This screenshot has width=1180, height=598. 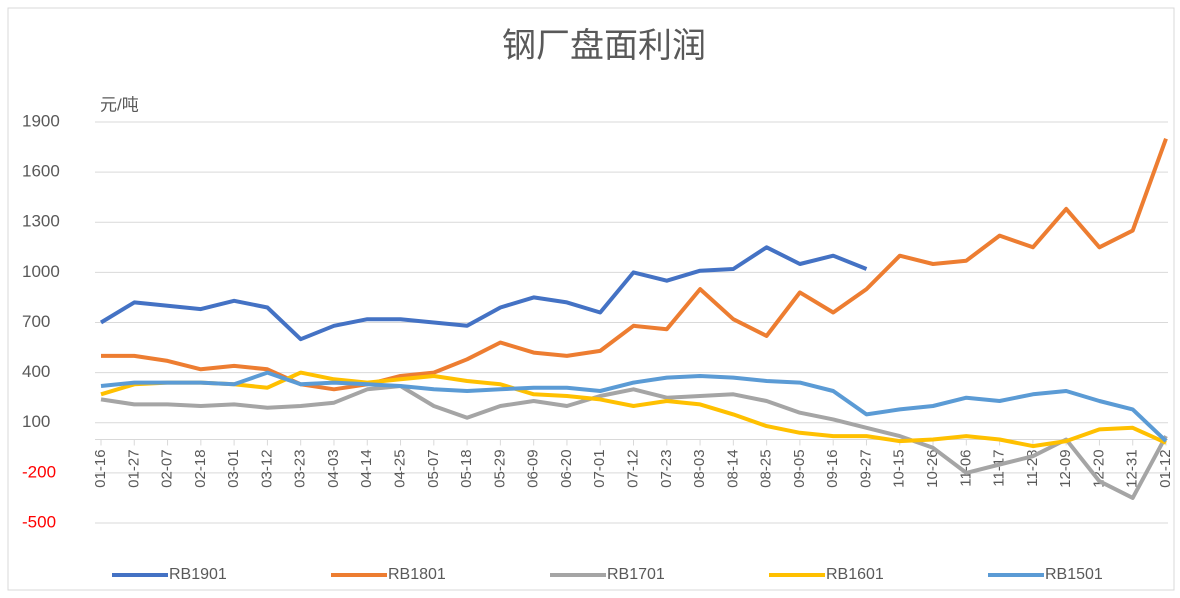 What do you see at coordinates (433, 468) in the screenshot?
I see `x-tick-label: 05-07` at bounding box center [433, 468].